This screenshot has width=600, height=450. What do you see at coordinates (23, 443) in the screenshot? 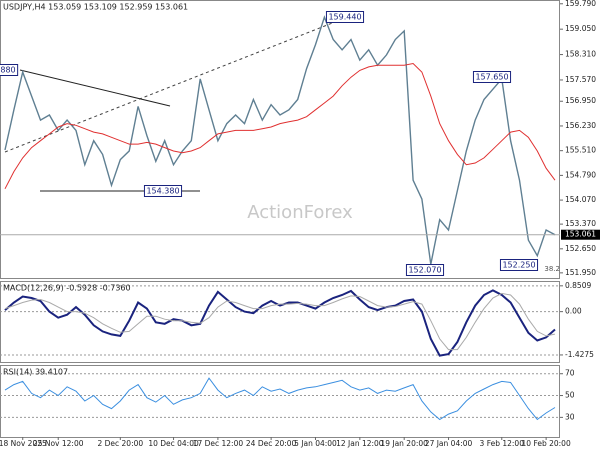
I see `x-tick-label: 18 Nov 2025` at bounding box center [23, 443].